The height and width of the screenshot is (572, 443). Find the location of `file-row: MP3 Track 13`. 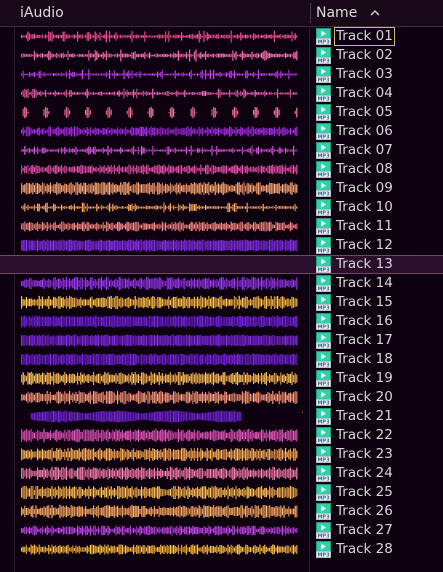

file-row: MP3 Track 13 is located at coordinates (221, 264).